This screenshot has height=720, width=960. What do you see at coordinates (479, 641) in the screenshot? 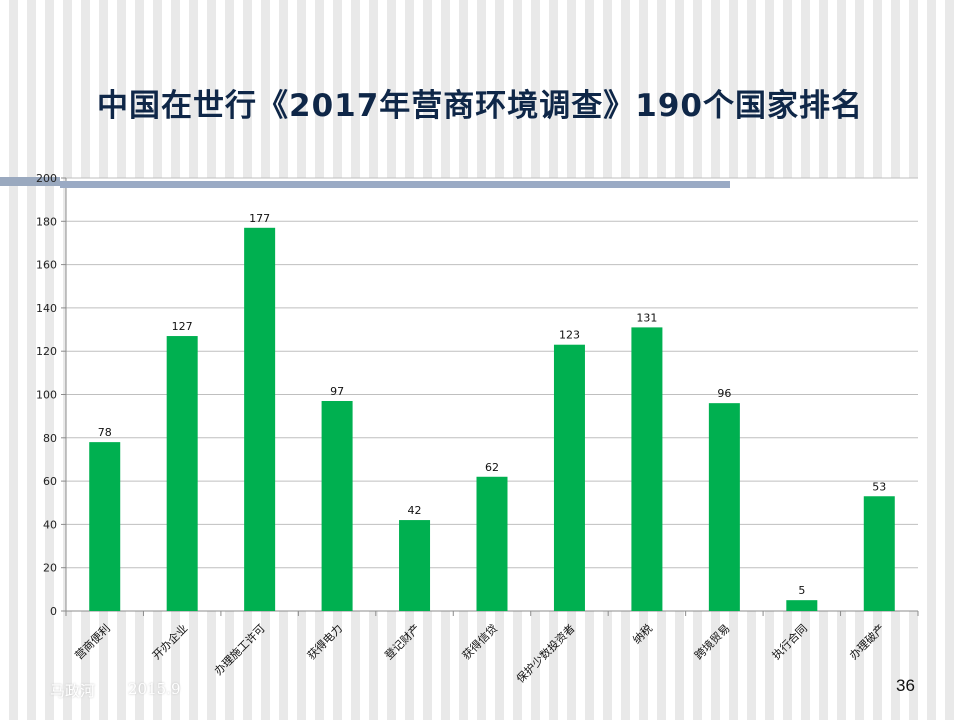
I see `x-tick-label: 获得信贷` at bounding box center [479, 641].